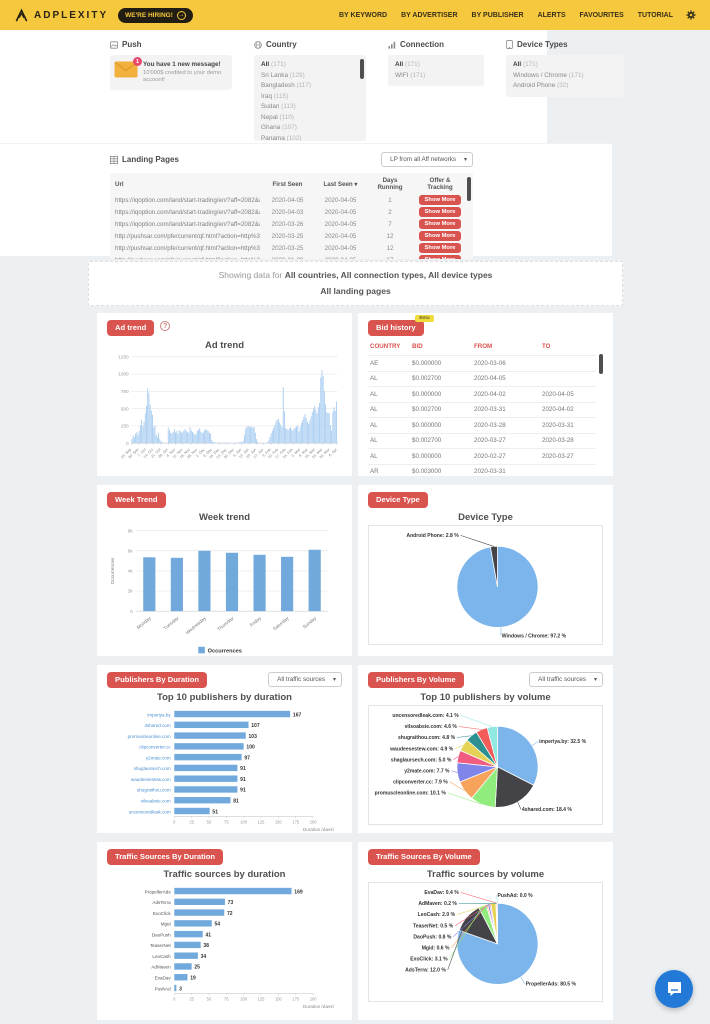  What do you see at coordinates (691, 15) in the screenshot?
I see `settings-gear-icon` at bounding box center [691, 15].